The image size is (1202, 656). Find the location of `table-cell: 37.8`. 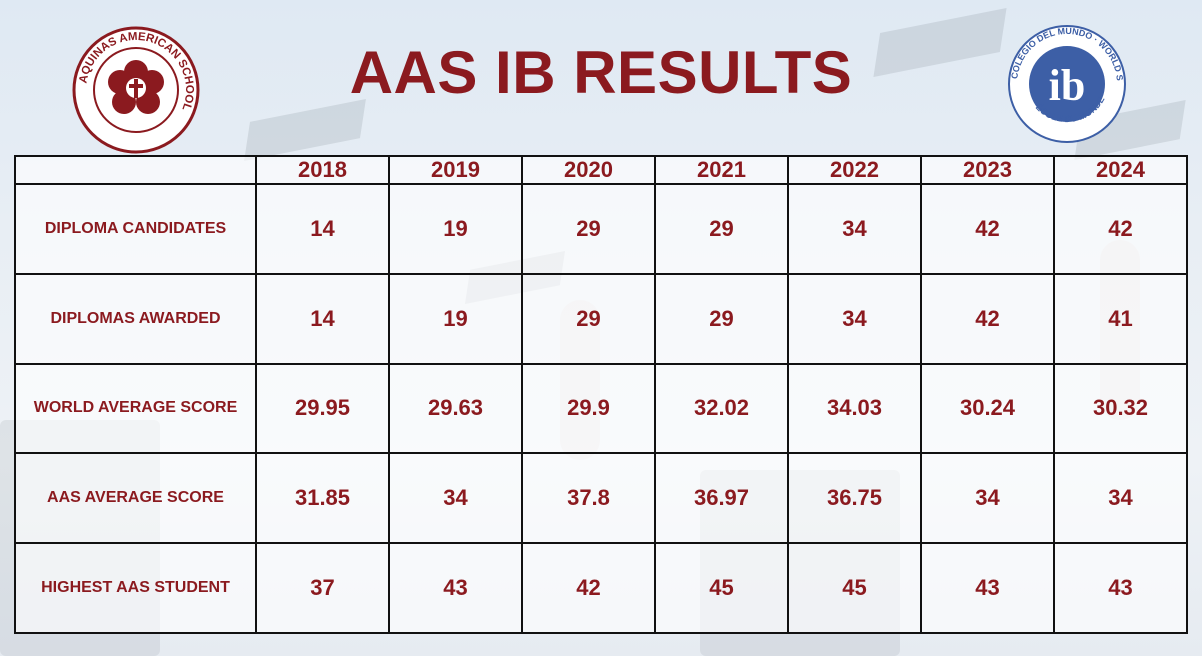

table-cell: 37.8 is located at coordinates (588, 498).